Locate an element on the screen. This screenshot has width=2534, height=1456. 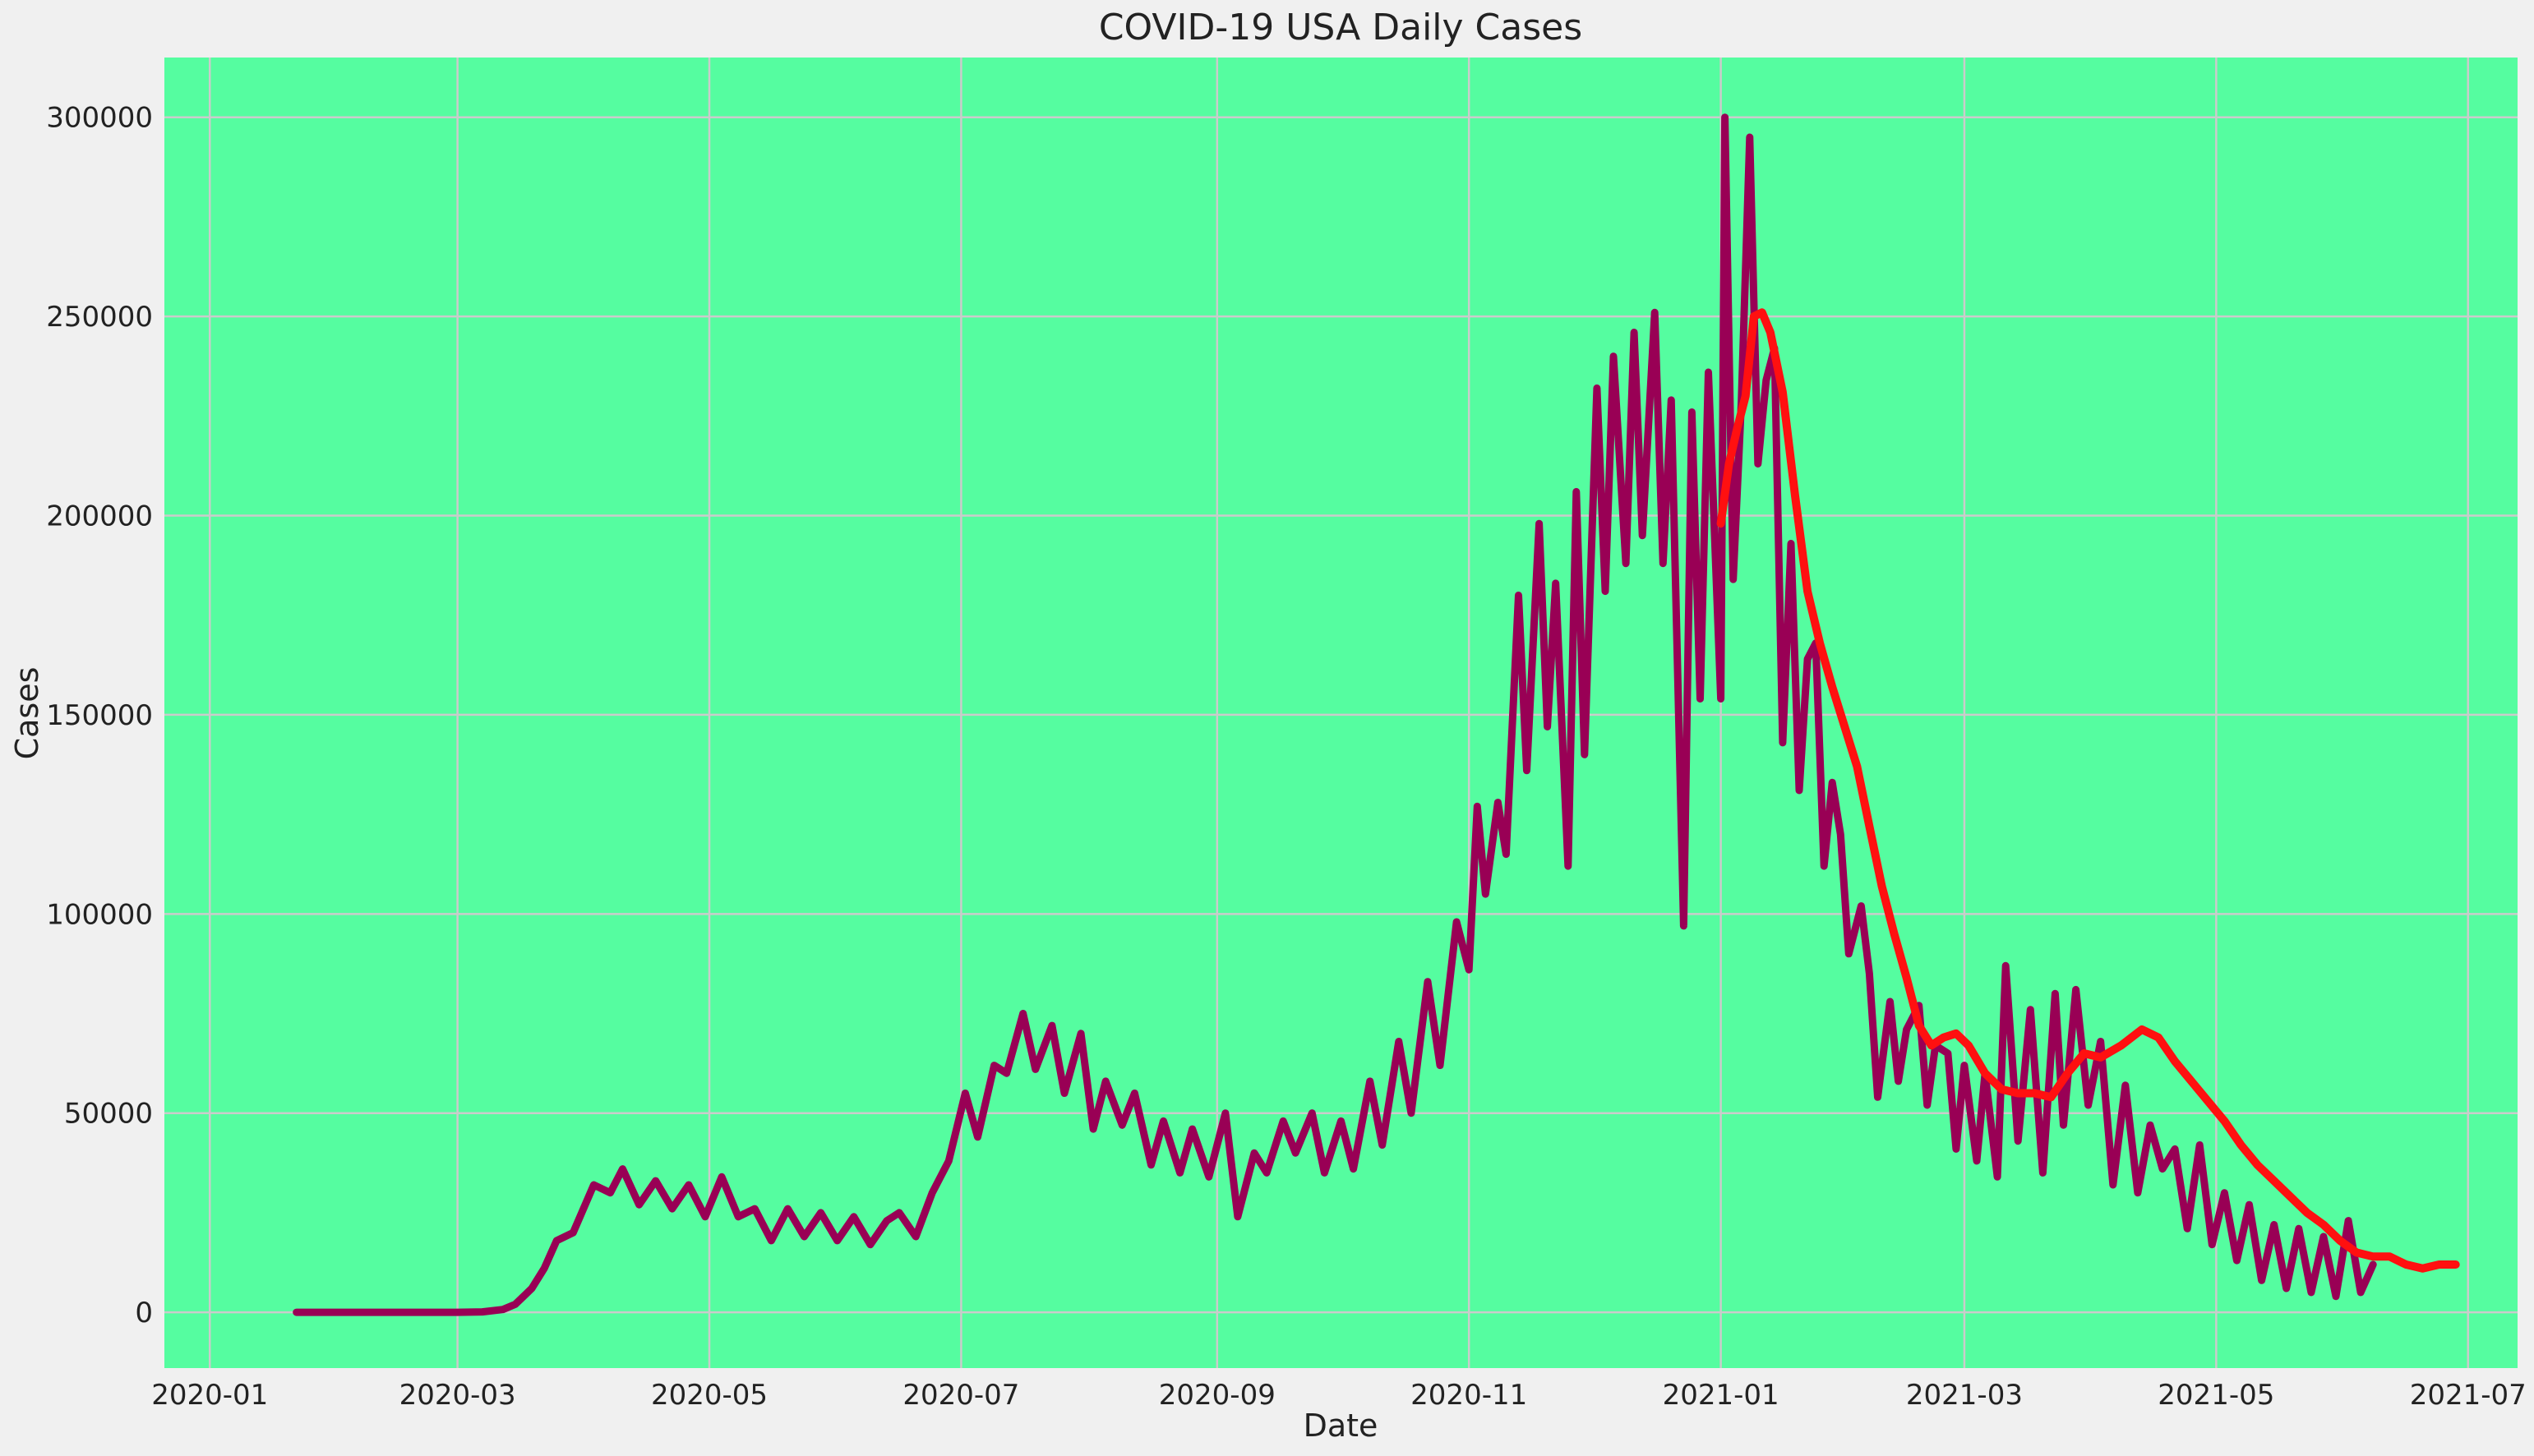
y-tick-label: 300000 is located at coordinates (99, 118).